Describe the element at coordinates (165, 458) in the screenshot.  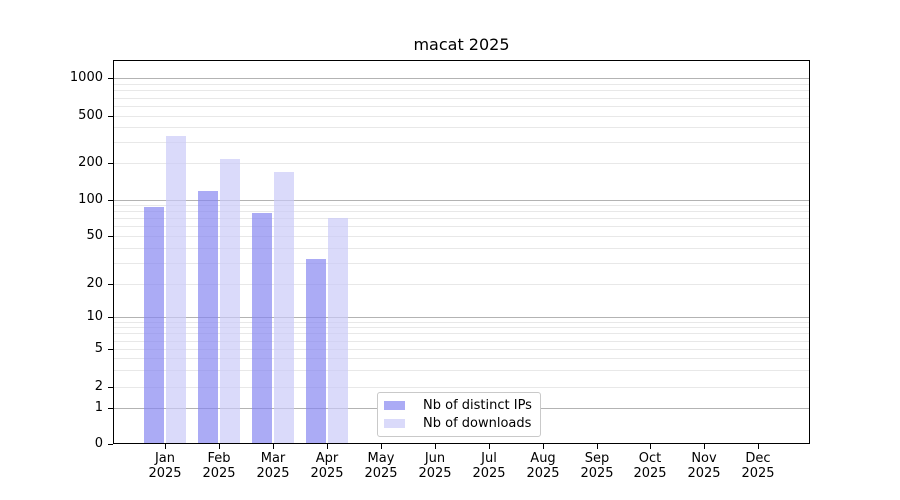
I see `x-tick-month: Jan` at that location.